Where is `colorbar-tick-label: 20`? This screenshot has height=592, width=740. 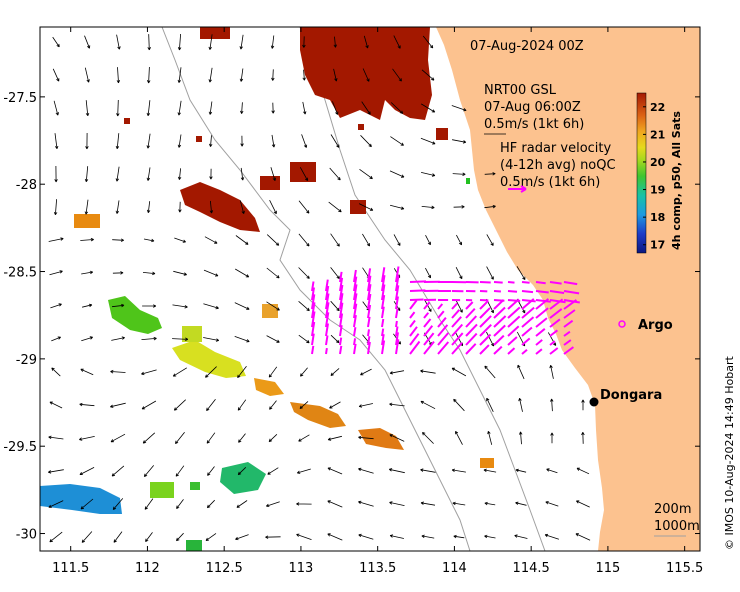
colorbar-tick-label: 20 is located at coordinates (658, 162).